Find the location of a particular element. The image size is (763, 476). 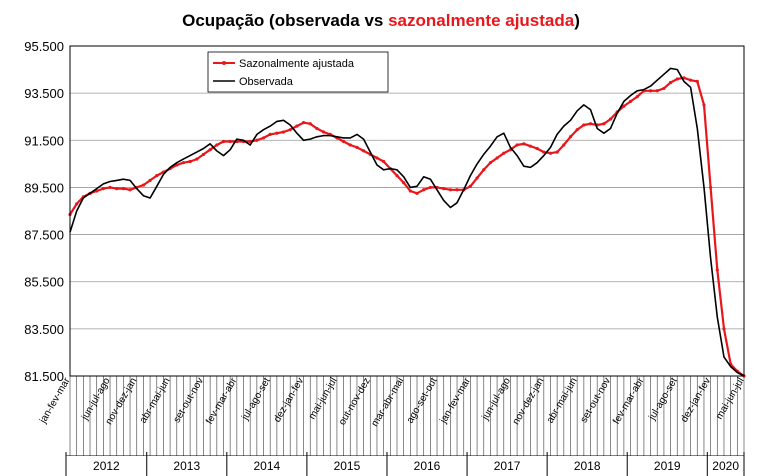

x-tick-label: out-nov-dez is located at coordinates (355, 401).